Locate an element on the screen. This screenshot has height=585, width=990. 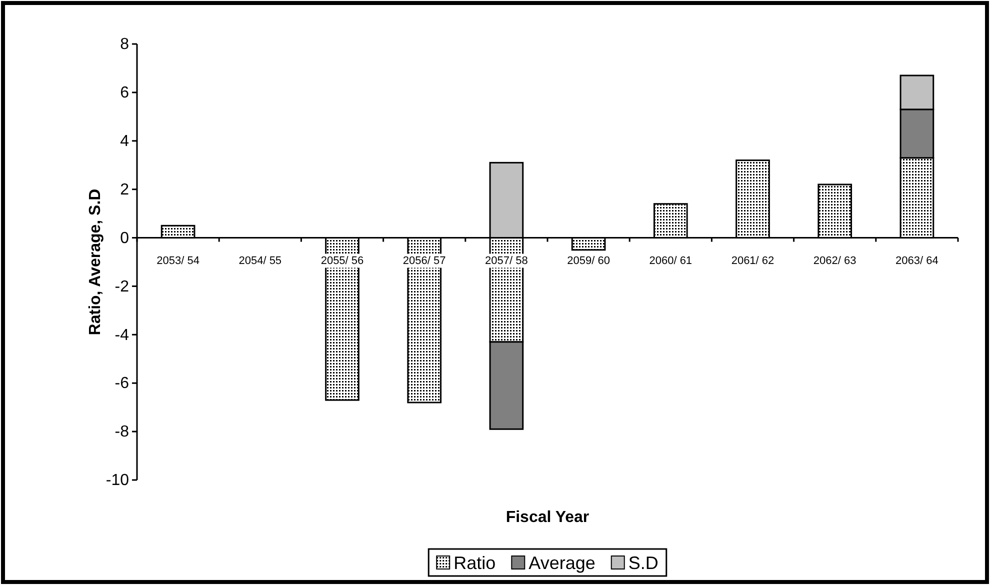
legend-label: Average is located at coordinates (562, 563).